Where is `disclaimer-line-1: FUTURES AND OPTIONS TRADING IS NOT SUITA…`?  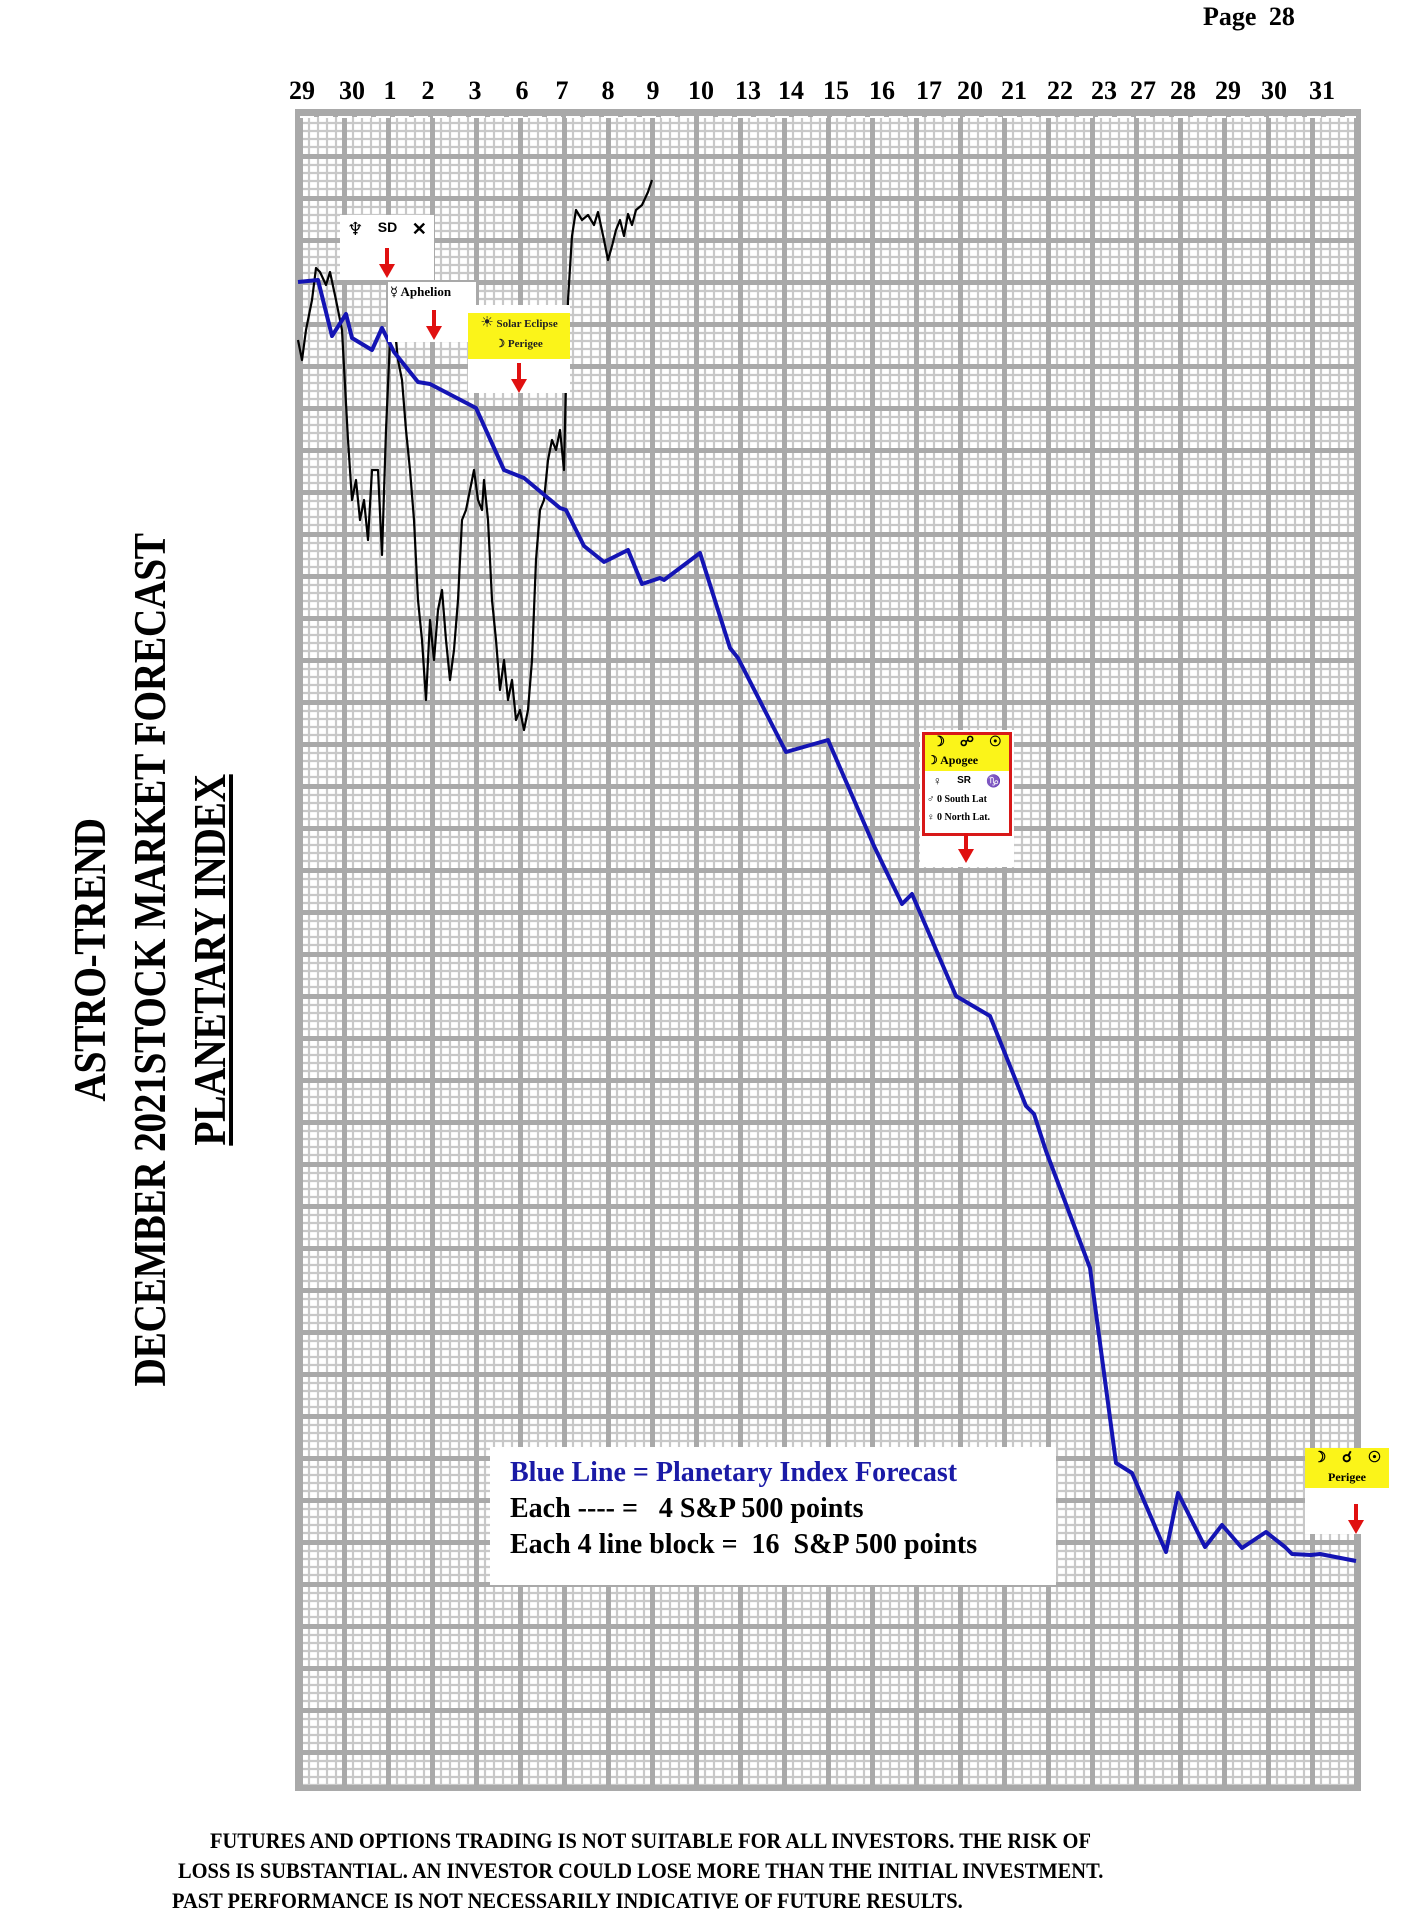
disclaimer-line-1: FUTURES AND OPTIONS TRADING IS NOT SUITA… is located at coordinates (650, 1840).